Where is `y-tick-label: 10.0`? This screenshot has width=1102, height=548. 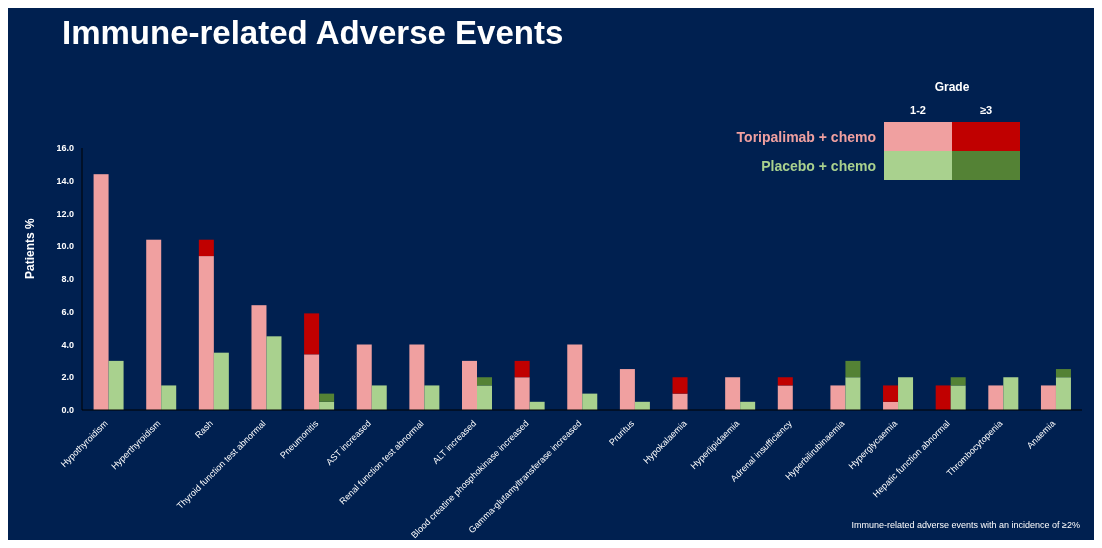 y-tick-label: 10.0 is located at coordinates (65, 246).